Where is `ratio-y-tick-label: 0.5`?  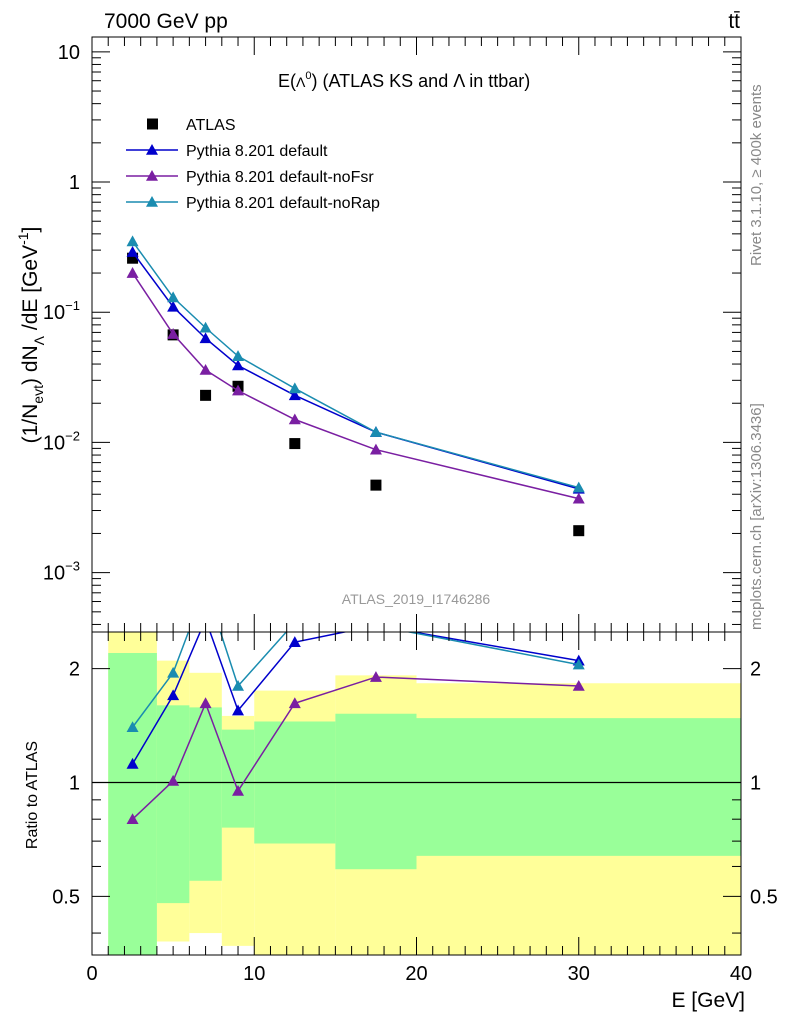 ratio-y-tick-label: 0.5 is located at coordinates (66, 897).